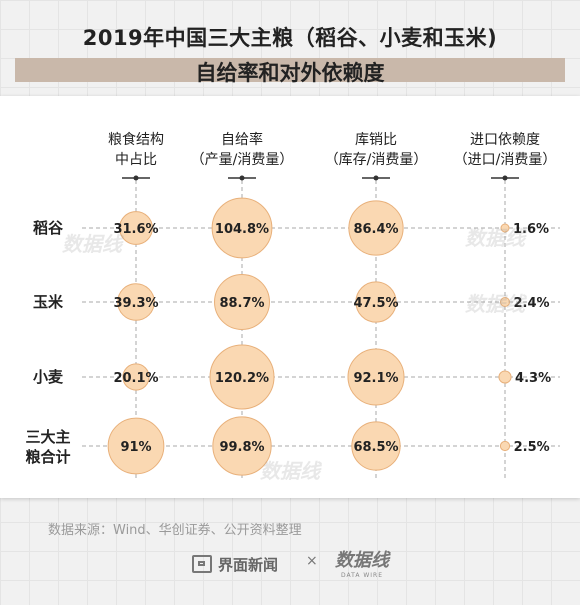  Describe the element at coordinates (376, 160) in the screenshot. I see `column-header-line2: （库存/消费量）` at that location.